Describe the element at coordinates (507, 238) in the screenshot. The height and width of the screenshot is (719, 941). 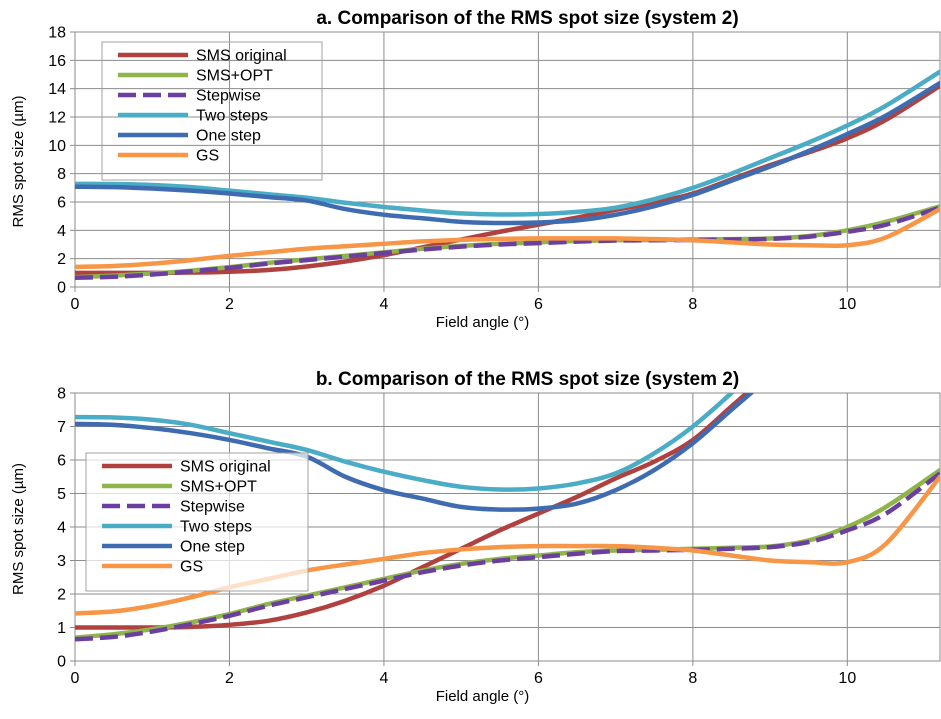
I see `series-line-gs` at that location.